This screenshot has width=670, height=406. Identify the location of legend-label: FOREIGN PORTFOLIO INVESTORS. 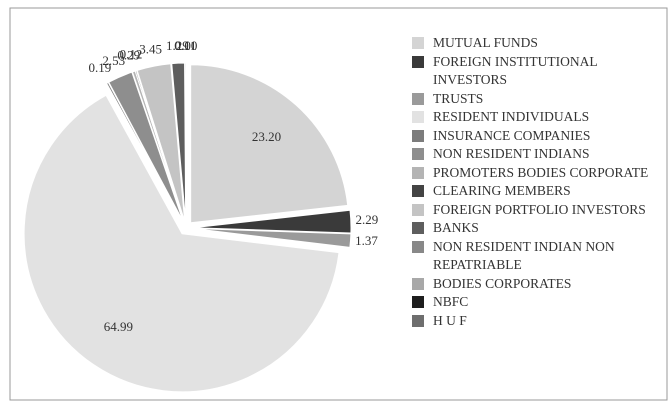
(539, 209).